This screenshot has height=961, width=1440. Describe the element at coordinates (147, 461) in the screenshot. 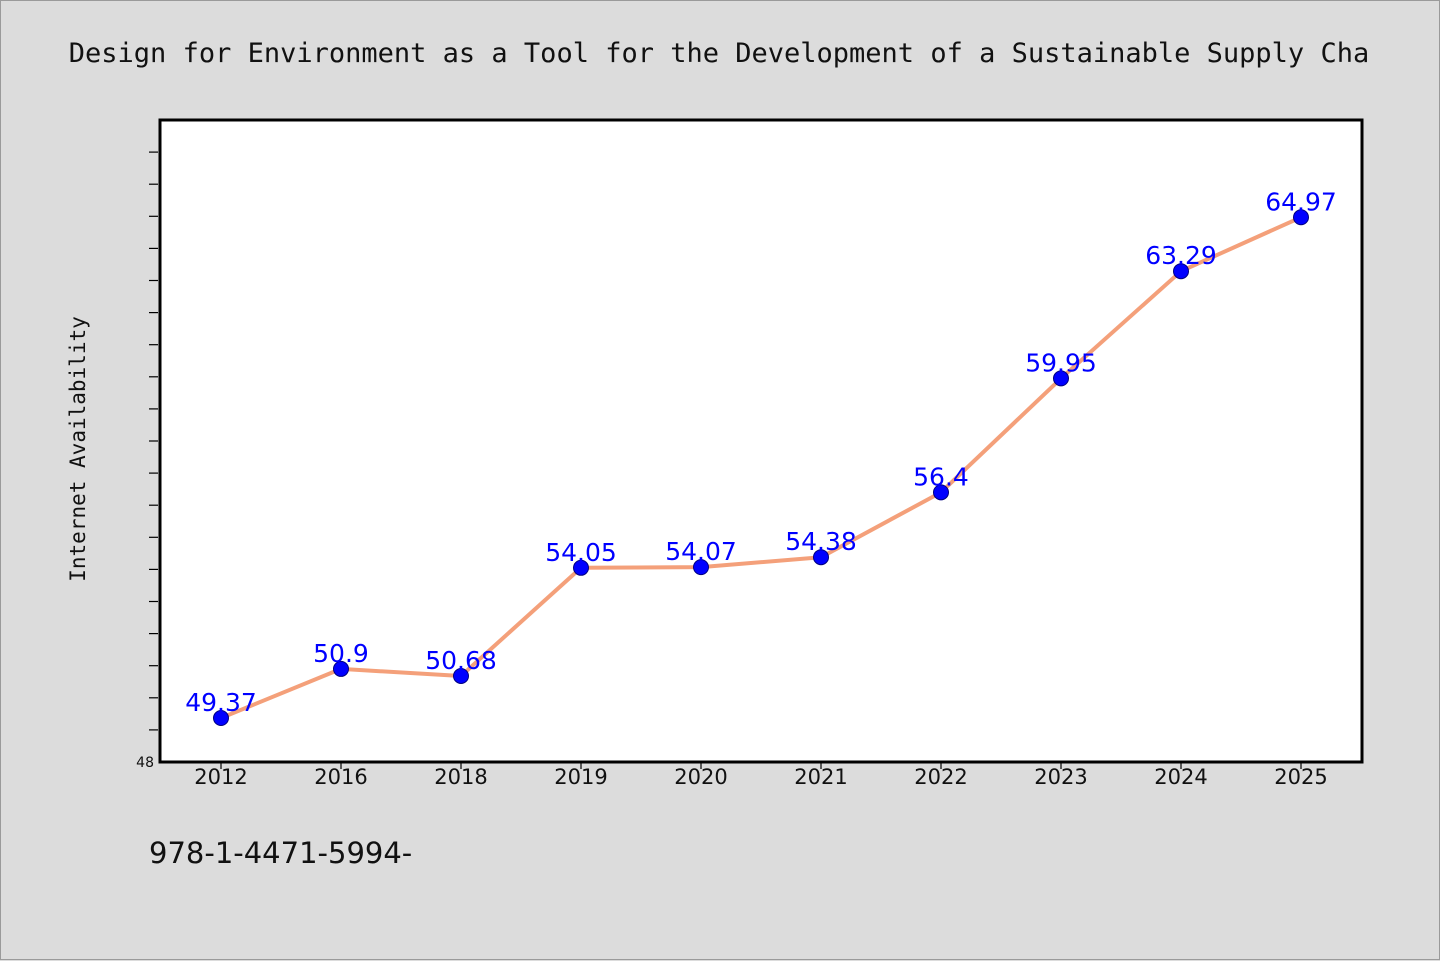

I see `y-axis-ticks: 48` at that location.